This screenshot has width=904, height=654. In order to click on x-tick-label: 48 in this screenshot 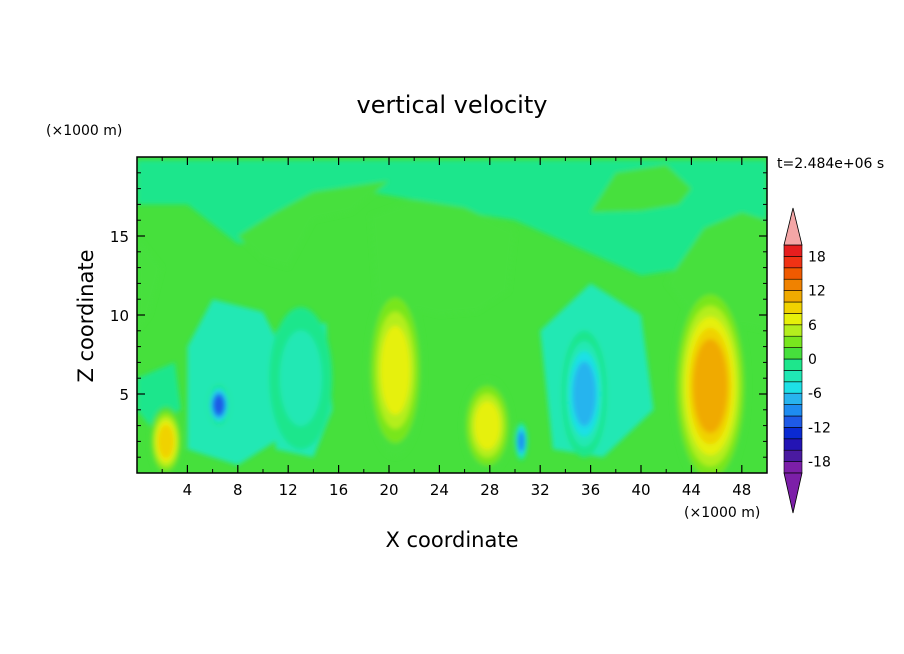, I will do `click(741, 490)`.